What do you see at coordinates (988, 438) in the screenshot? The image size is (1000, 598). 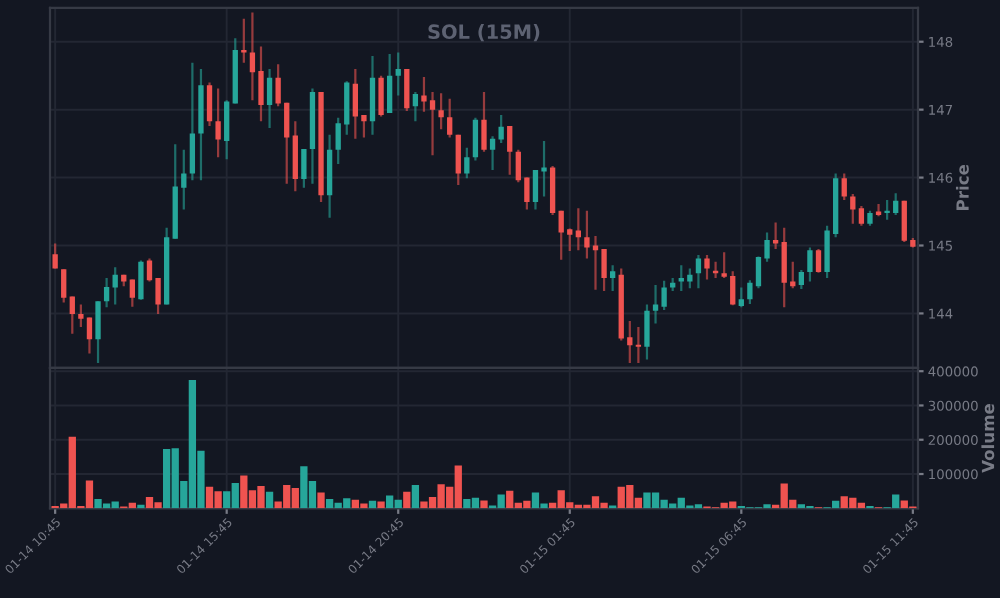 I see `y-axis-title: Volume` at bounding box center [988, 438].